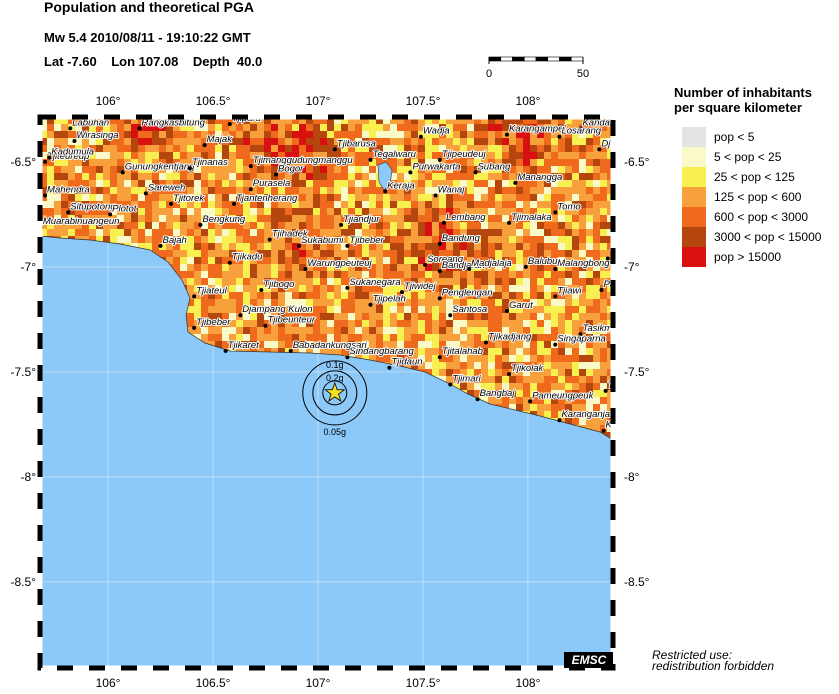  What do you see at coordinates (637, 372) in the screenshot?
I see `y-tick-label: -7.5°` at bounding box center [637, 372].